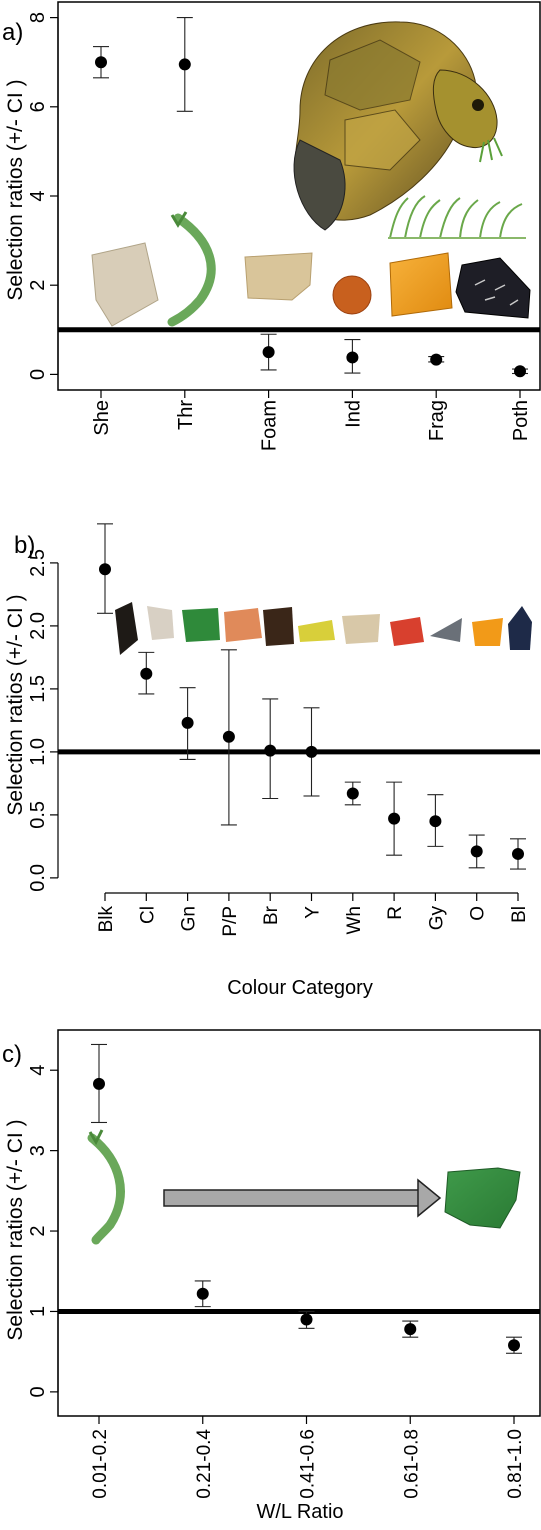 The height and width of the screenshot is (1530, 541). Describe the element at coordinates (147, 915) in the screenshot. I see `panel-b-x-tick-label: Cl` at that location.